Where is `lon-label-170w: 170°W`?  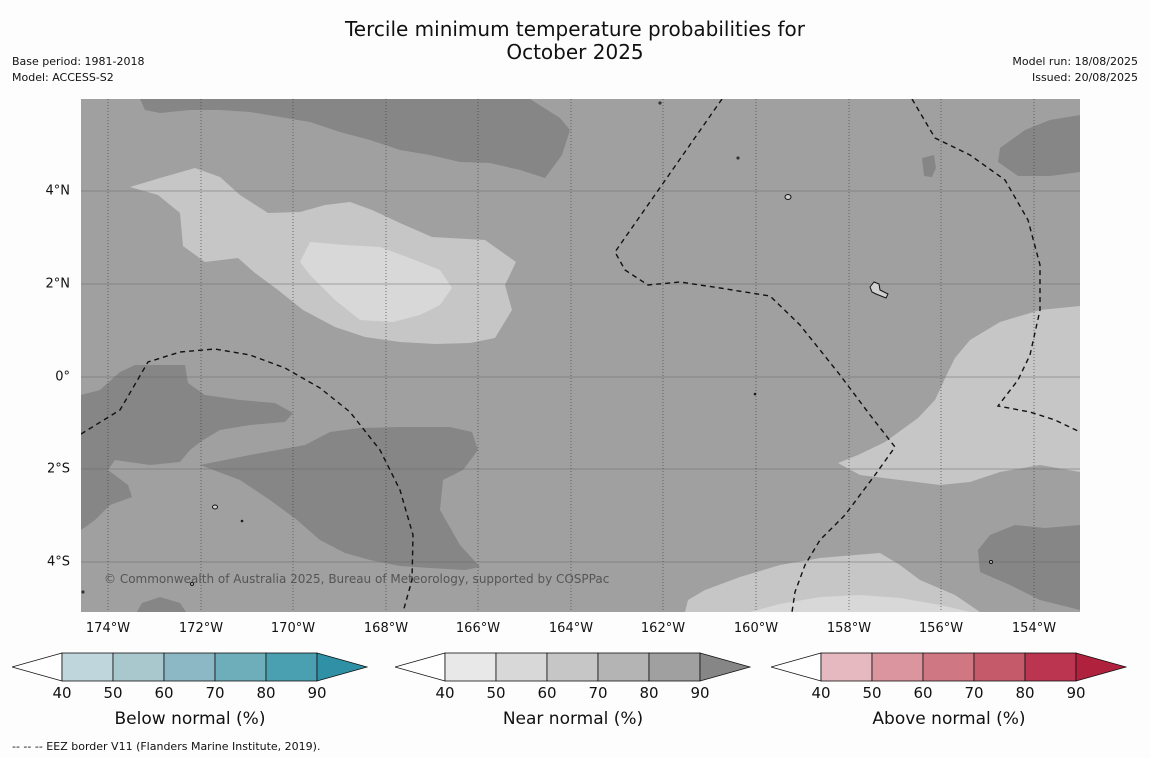 lon-label-170w: 170°W is located at coordinates (293, 628).